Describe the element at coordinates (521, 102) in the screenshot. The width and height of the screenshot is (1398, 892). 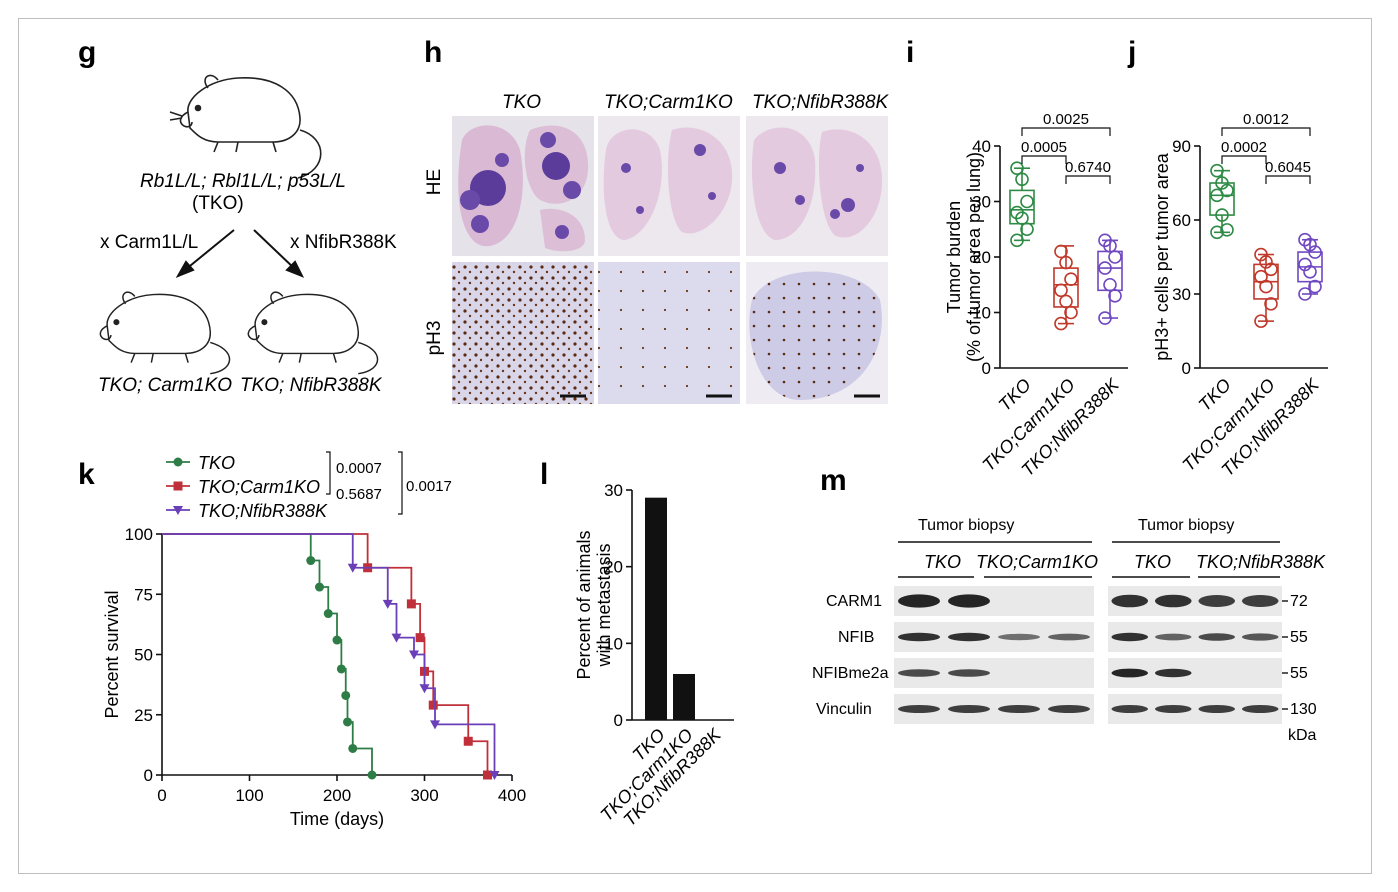
I see `histo-col-tko: TKO` at that location.